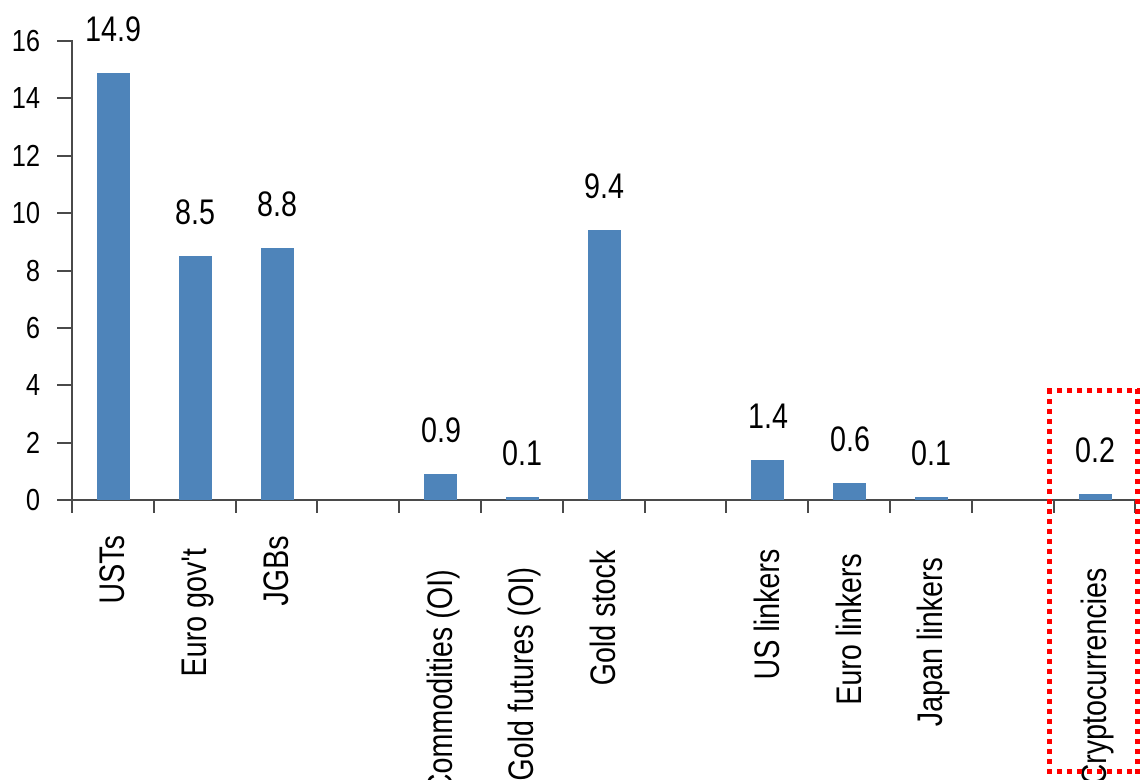 The height and width of the screenshot is (780, 1146). Describe the element at coordinates (440, 431) in the screenshot. I see `value-label: 0.9` at that location.